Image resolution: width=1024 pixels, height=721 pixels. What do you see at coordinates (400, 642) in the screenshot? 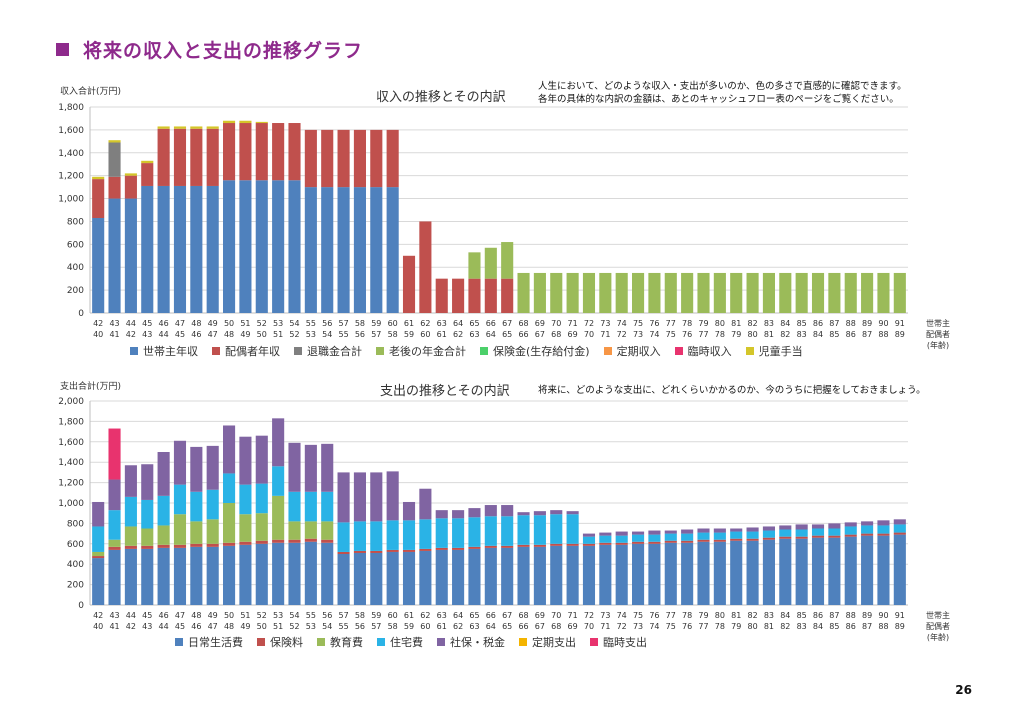
I see `legend-item: 住宅費` at bounding box center [400, 642].